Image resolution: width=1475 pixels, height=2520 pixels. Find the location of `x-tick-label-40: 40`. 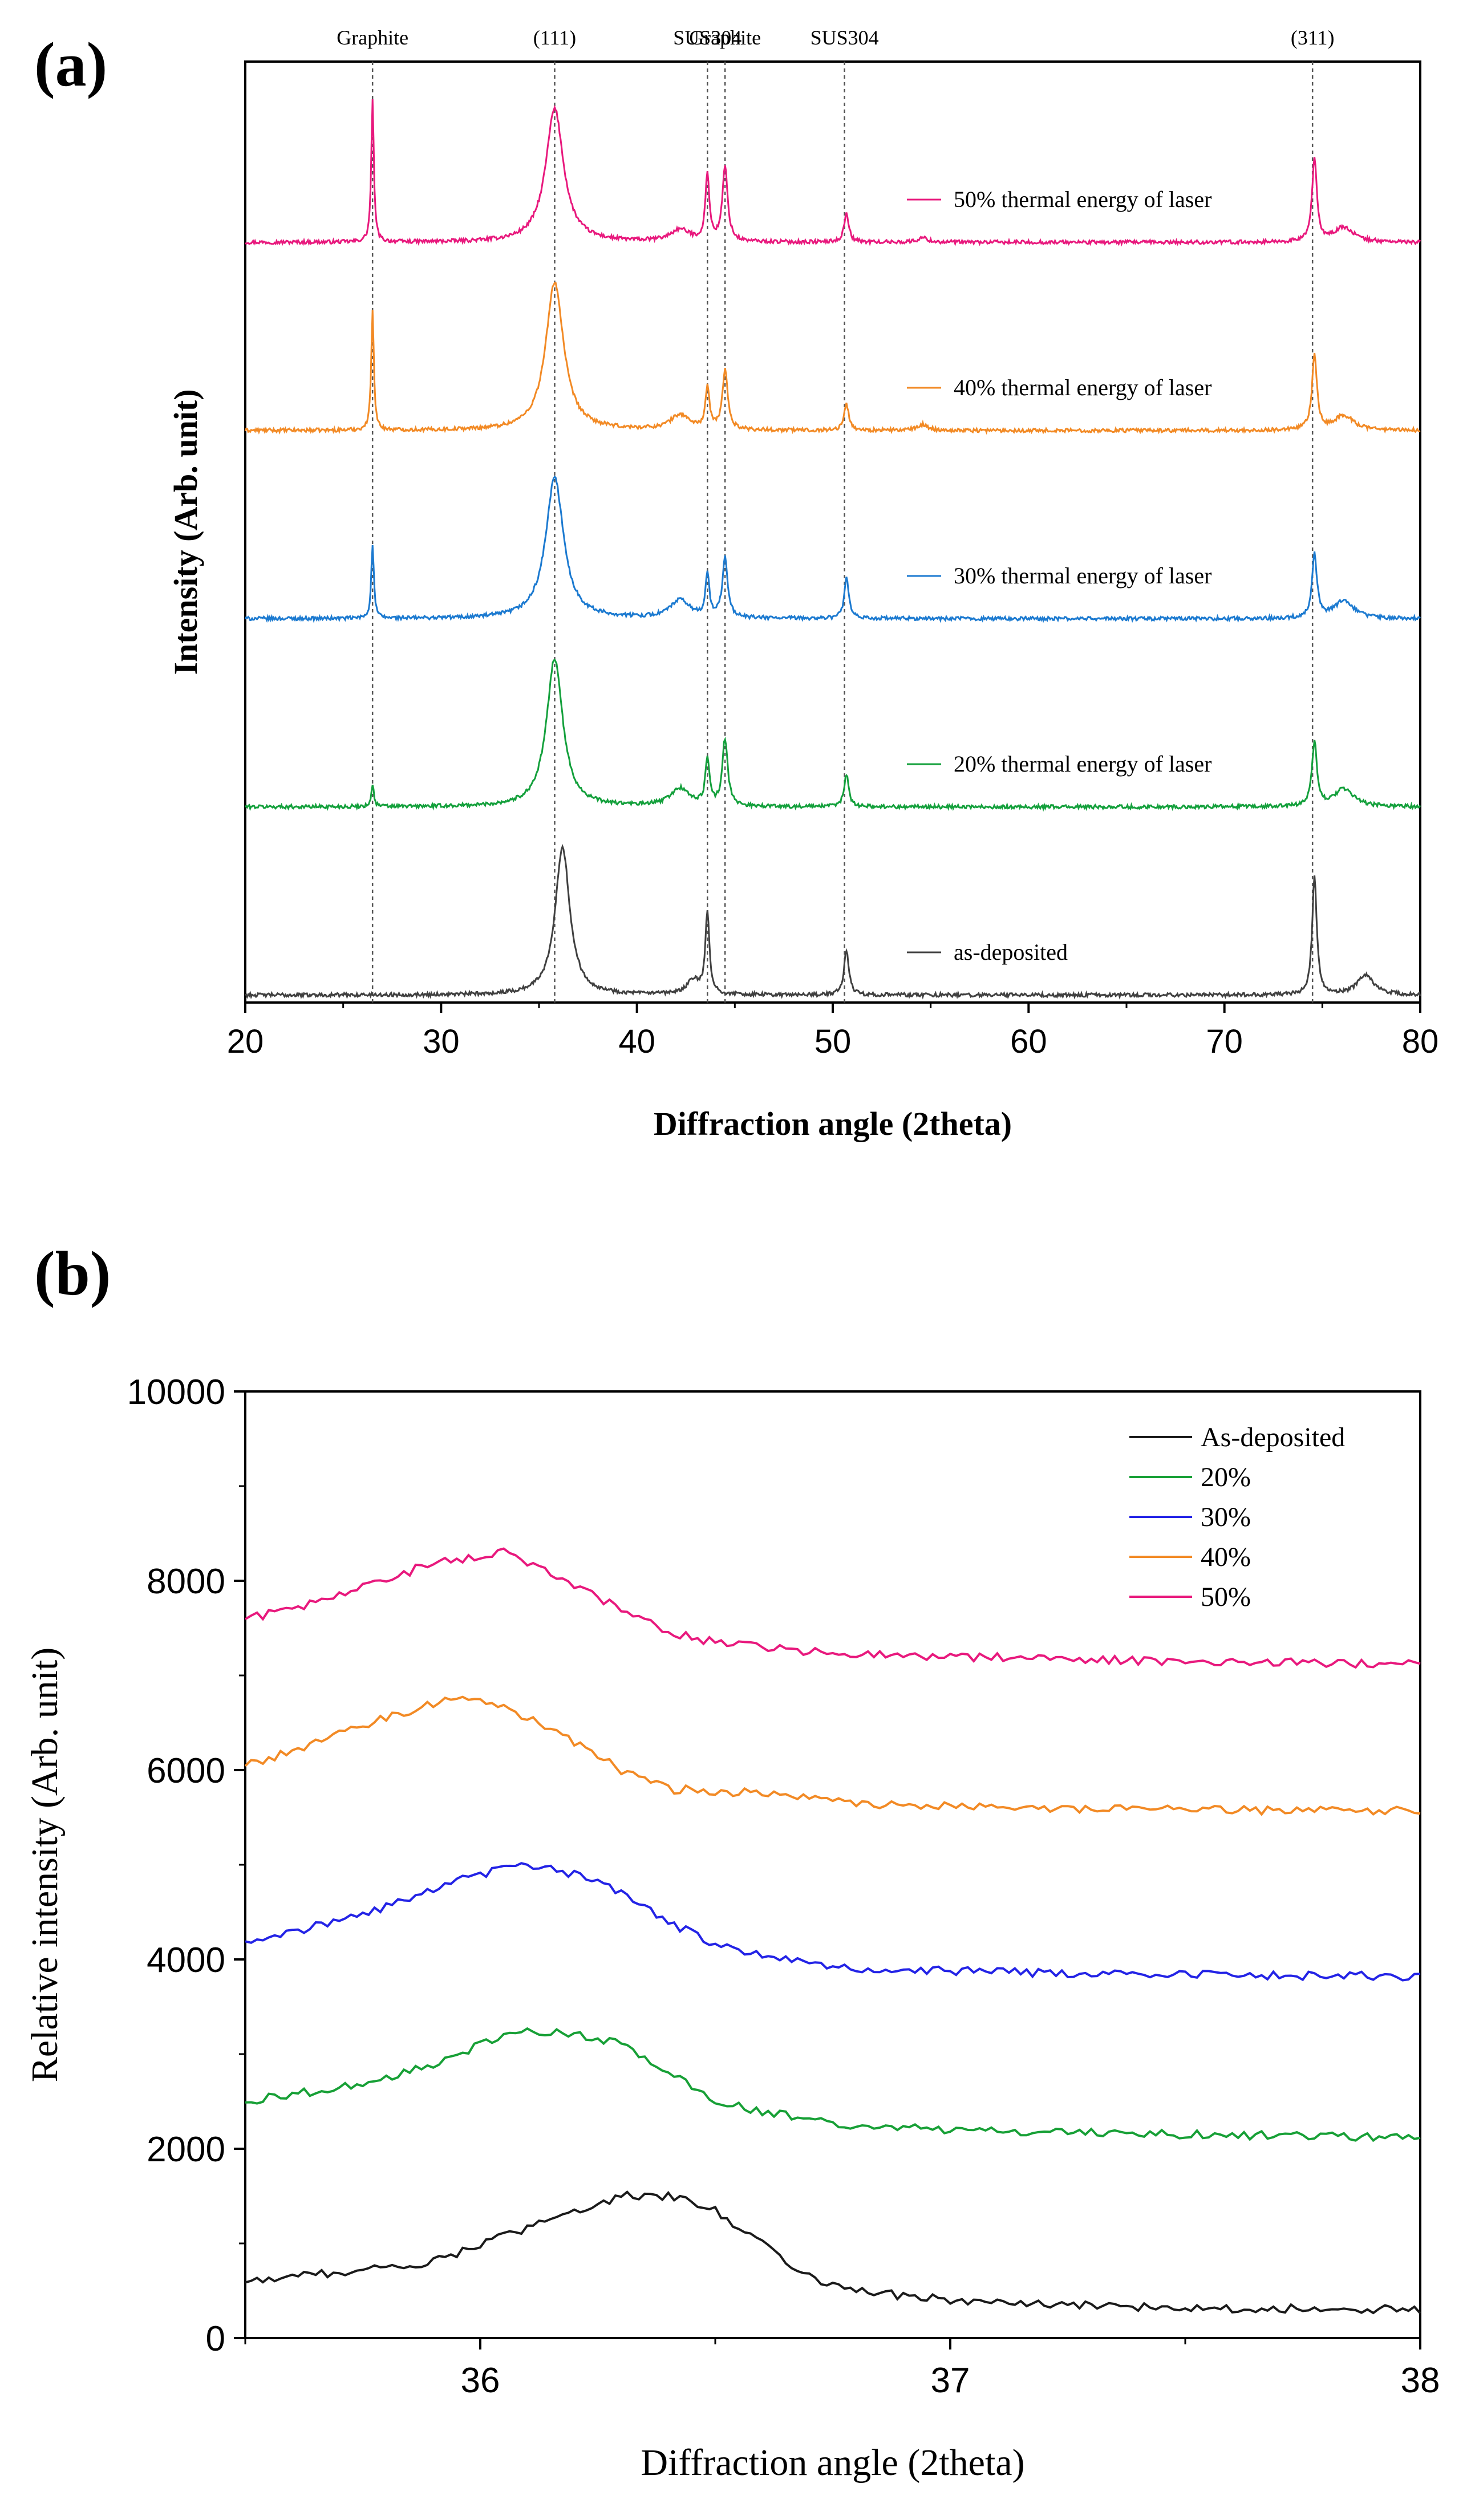

x-tick-label-40: 40 is located at coordinates (636, 1041).